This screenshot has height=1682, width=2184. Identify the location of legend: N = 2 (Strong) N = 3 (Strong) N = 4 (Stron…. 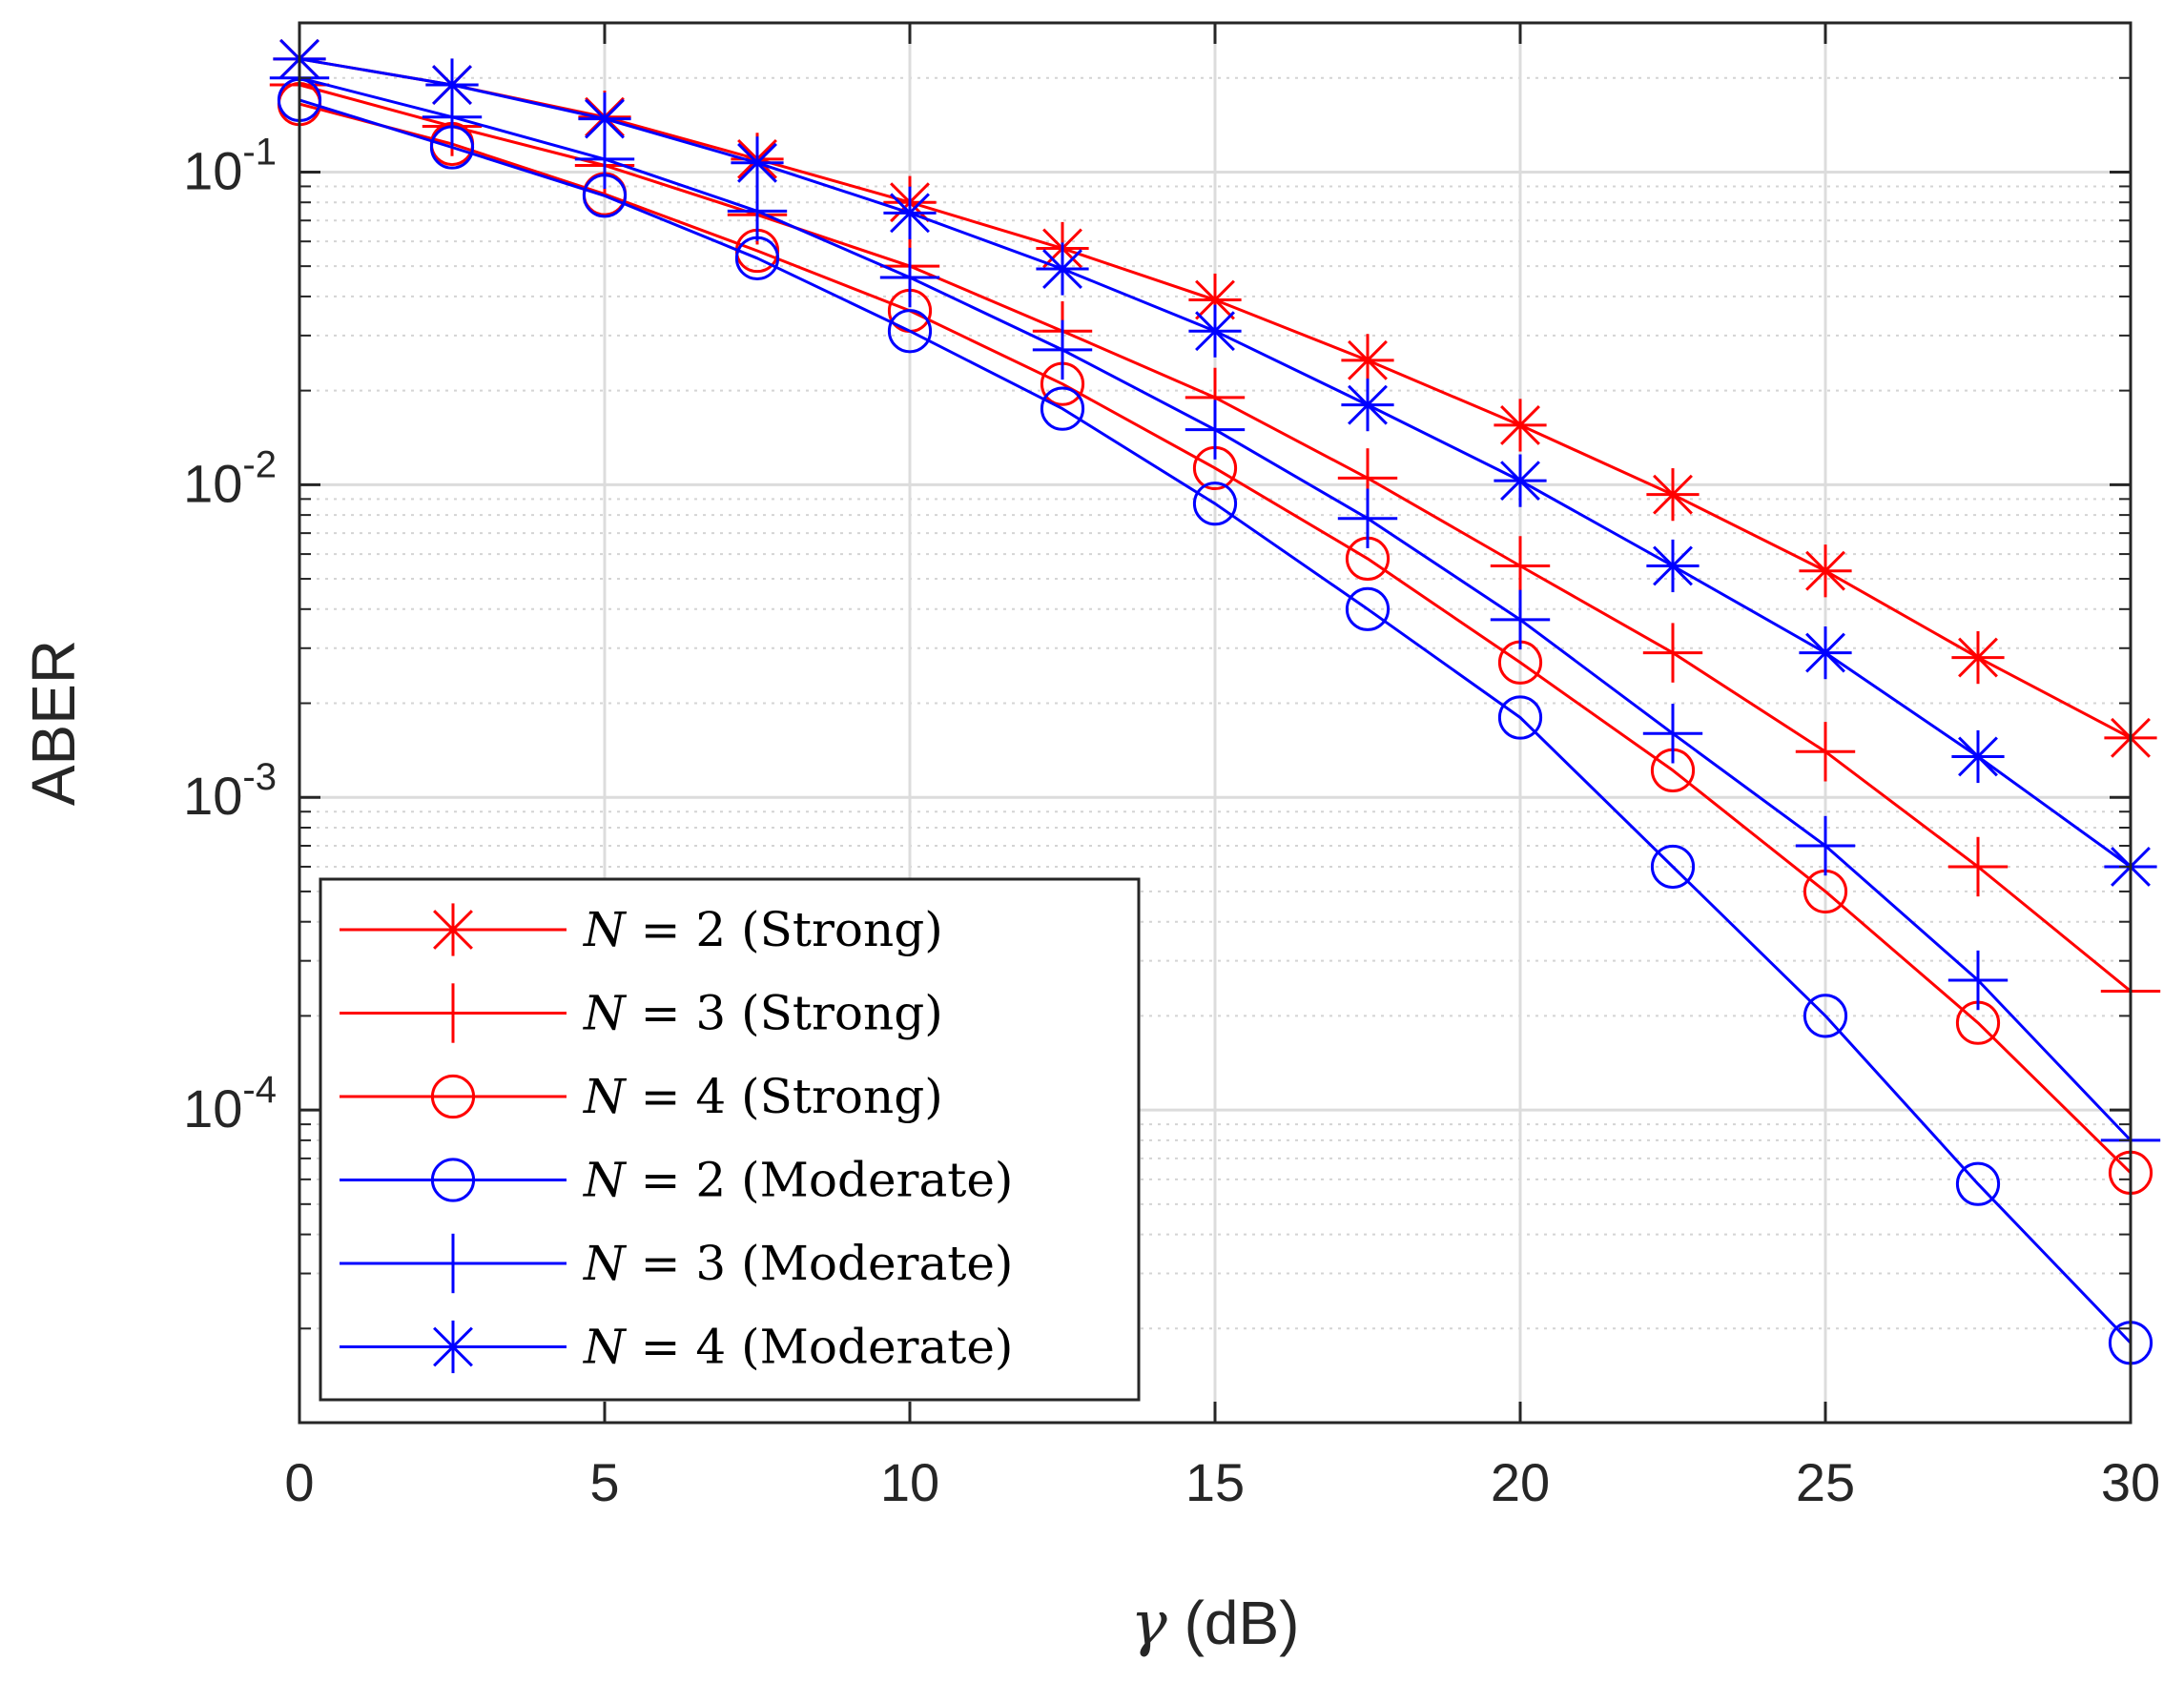
(730, 1139).